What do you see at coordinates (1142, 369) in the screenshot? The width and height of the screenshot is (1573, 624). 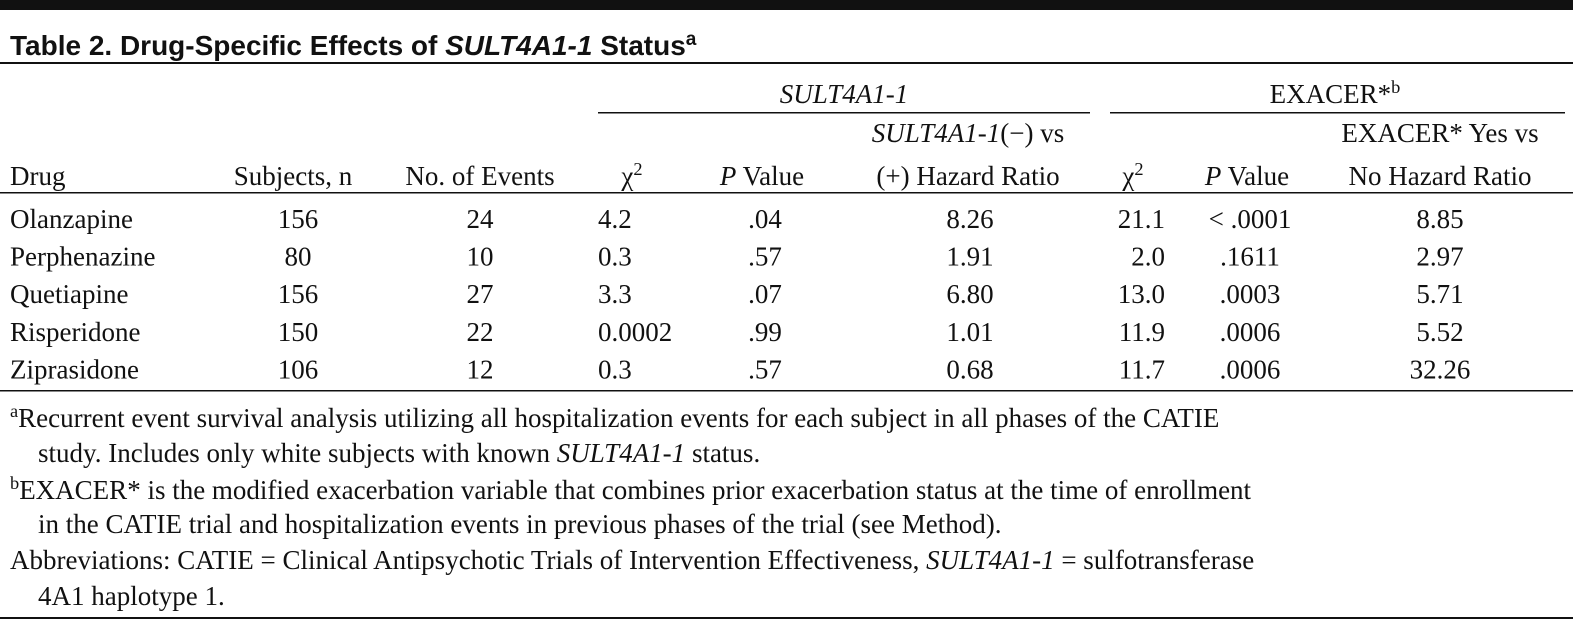 I see `table-cell: 11.7` at bounding box center [1142, 369].